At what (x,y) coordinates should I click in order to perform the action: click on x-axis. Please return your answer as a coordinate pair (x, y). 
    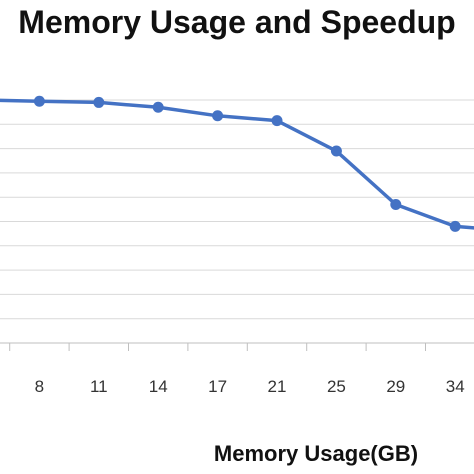
    Looking at the image, I should click on (237, 346).